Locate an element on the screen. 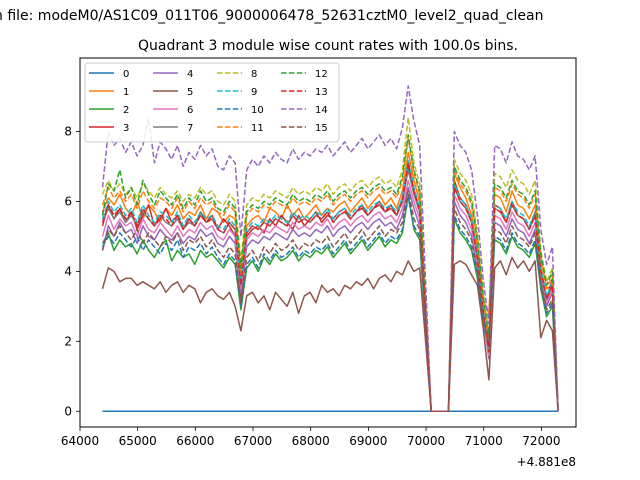 The width and height of the screenshot is (640, 480). y-tick-label: 8 is located at coordinates (68, 131).